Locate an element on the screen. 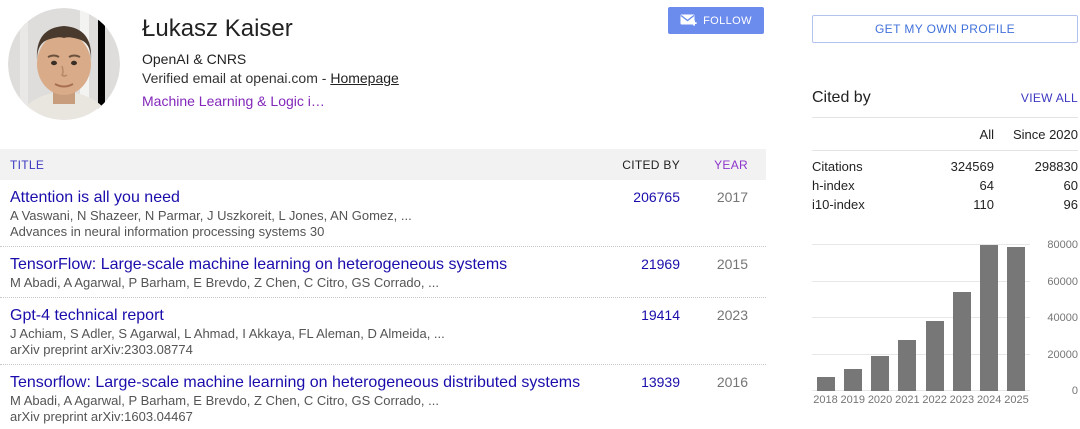 The image size is (1080, 429). publication-year: 2015 is located at coordinates (732, 264).